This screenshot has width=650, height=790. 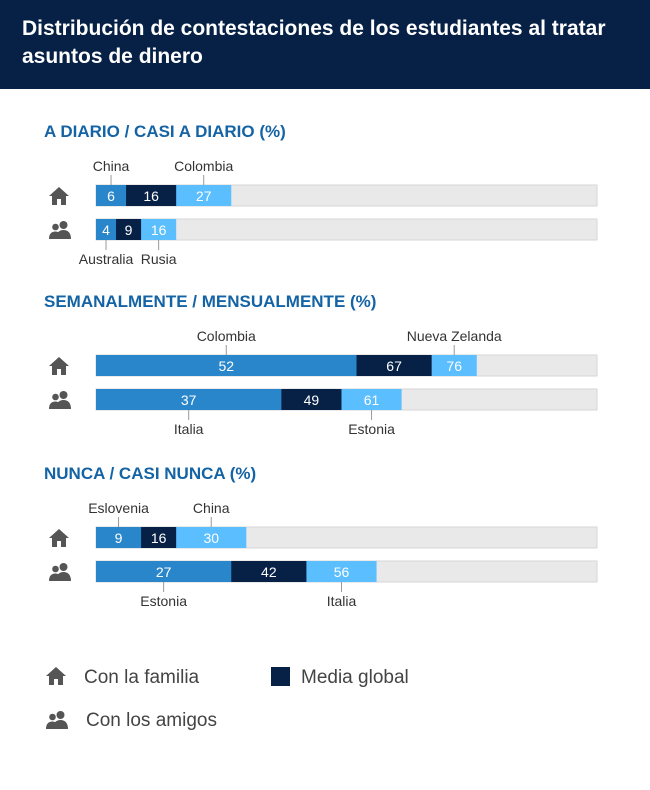 What do you see at coordinates (342, 572) in the screenshot?
I see `data-label: 56` at bounding box center [342, 572].